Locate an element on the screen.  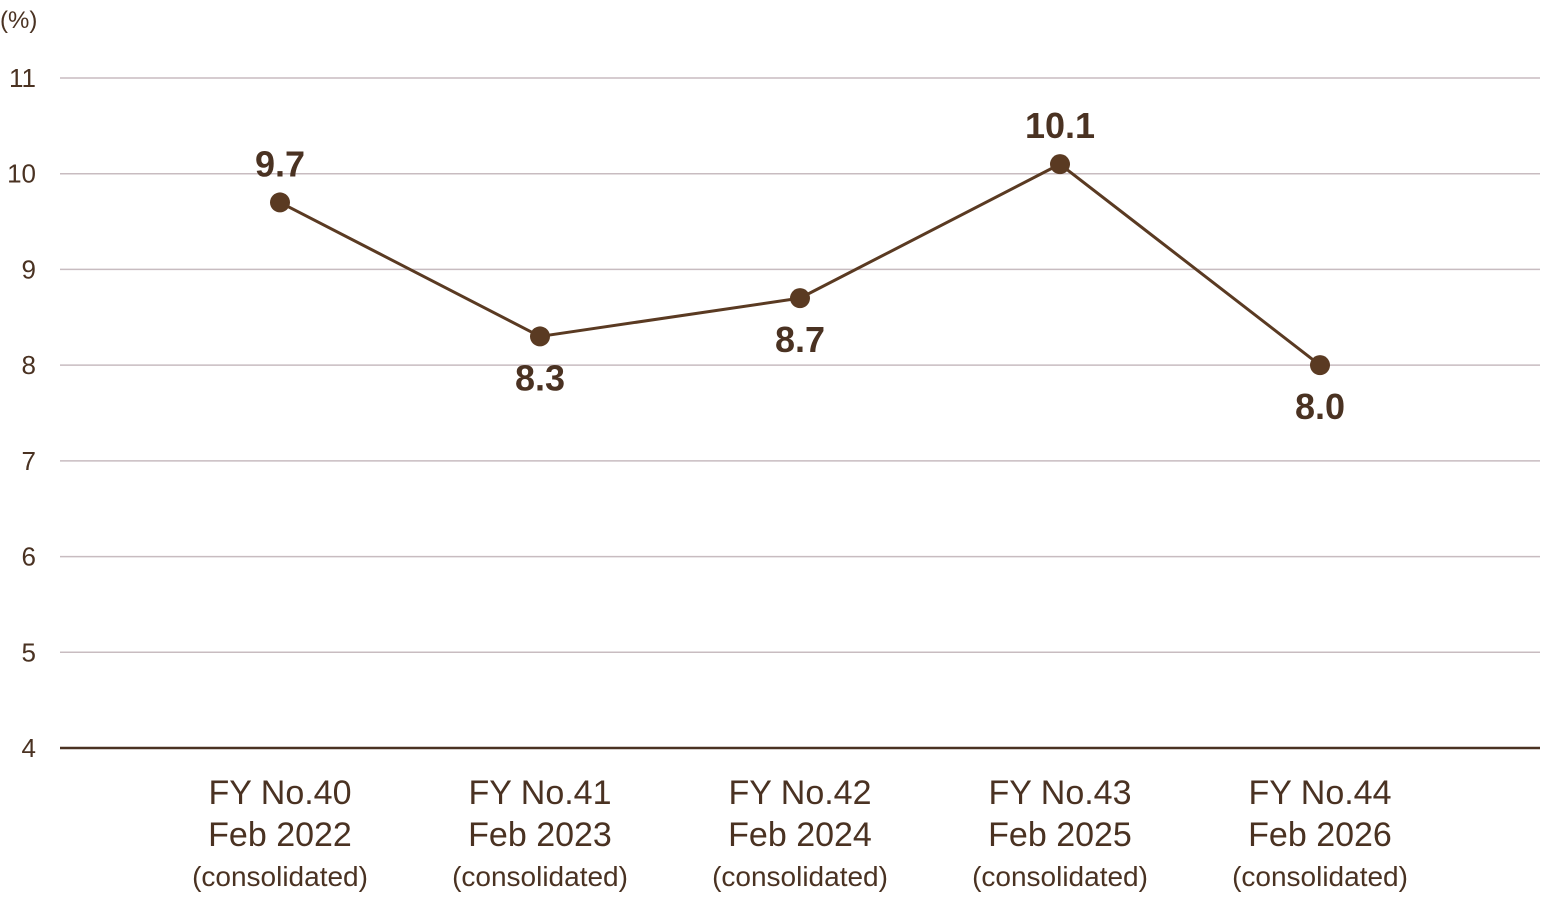
y-axis: 4 5 6 7 8 9 10 11 is located at coordinates (21, 413).